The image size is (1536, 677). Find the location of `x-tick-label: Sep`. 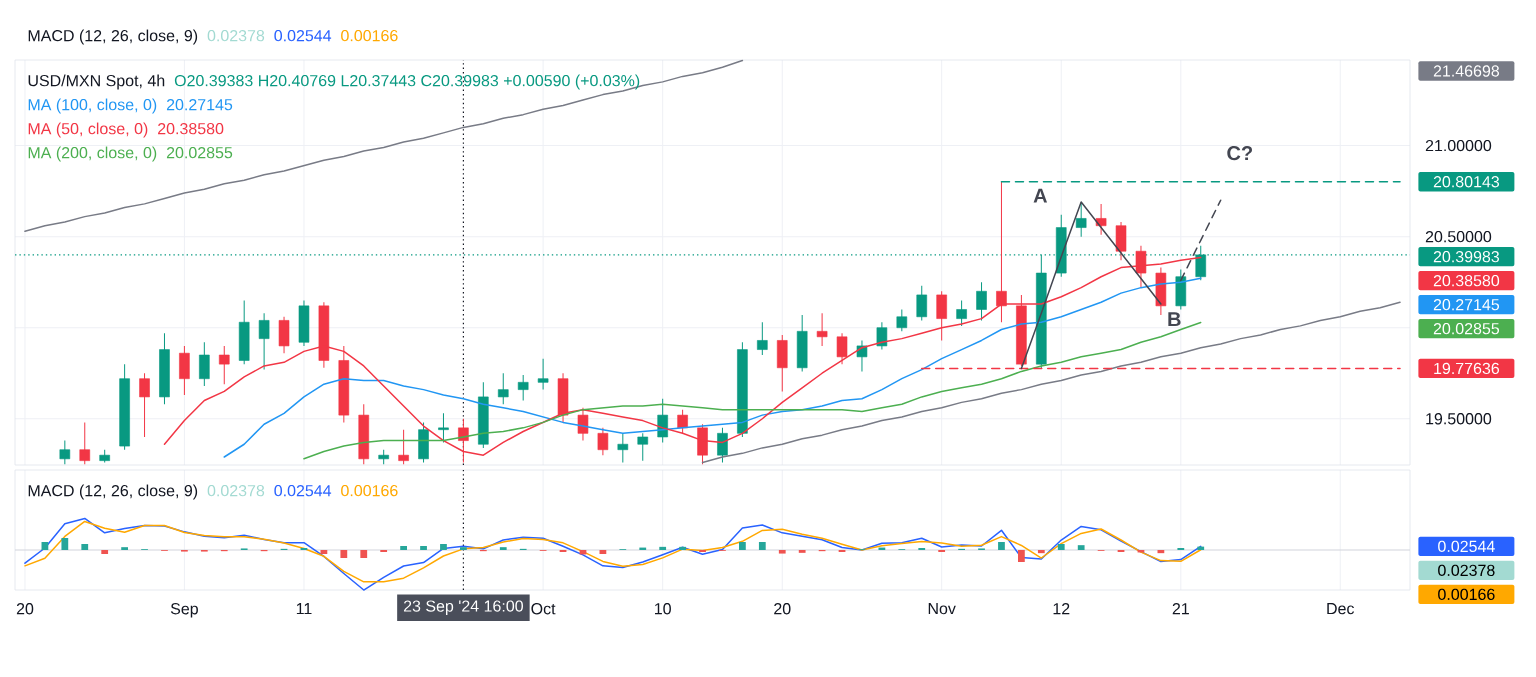

x-tick-label: Sep is located at coordinates (184, 610).